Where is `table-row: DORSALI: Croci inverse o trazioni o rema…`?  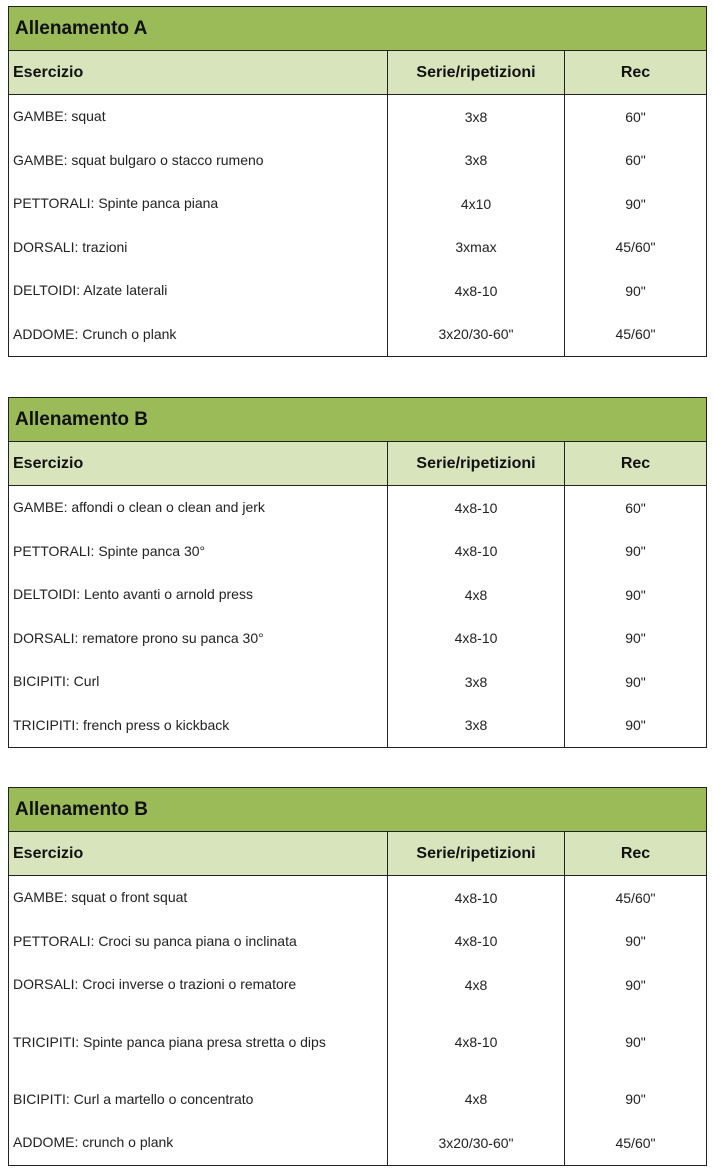 table-row: DORSALI: Croci inverse o trazioni o rema… is located at coordinates (357, 985).